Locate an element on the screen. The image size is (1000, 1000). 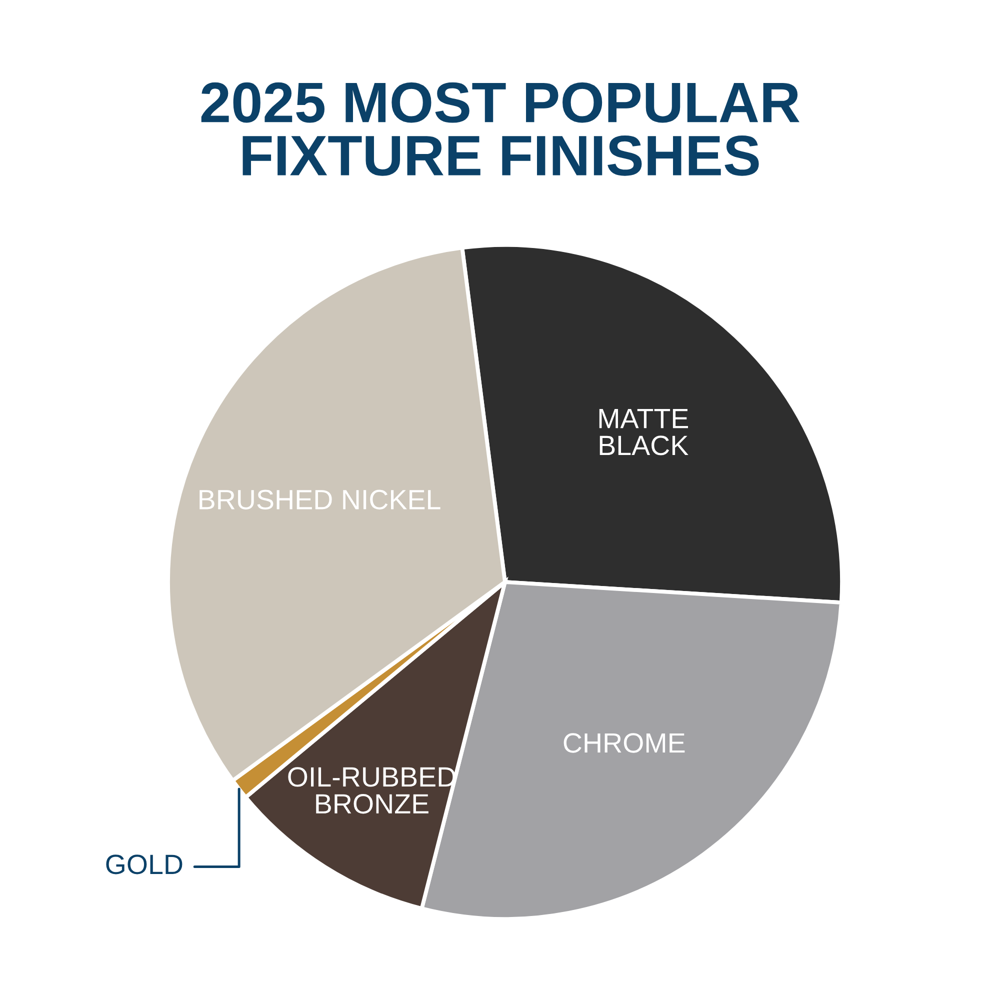
slice-label: MATTE BLACK is located at coordinates (643, 432).